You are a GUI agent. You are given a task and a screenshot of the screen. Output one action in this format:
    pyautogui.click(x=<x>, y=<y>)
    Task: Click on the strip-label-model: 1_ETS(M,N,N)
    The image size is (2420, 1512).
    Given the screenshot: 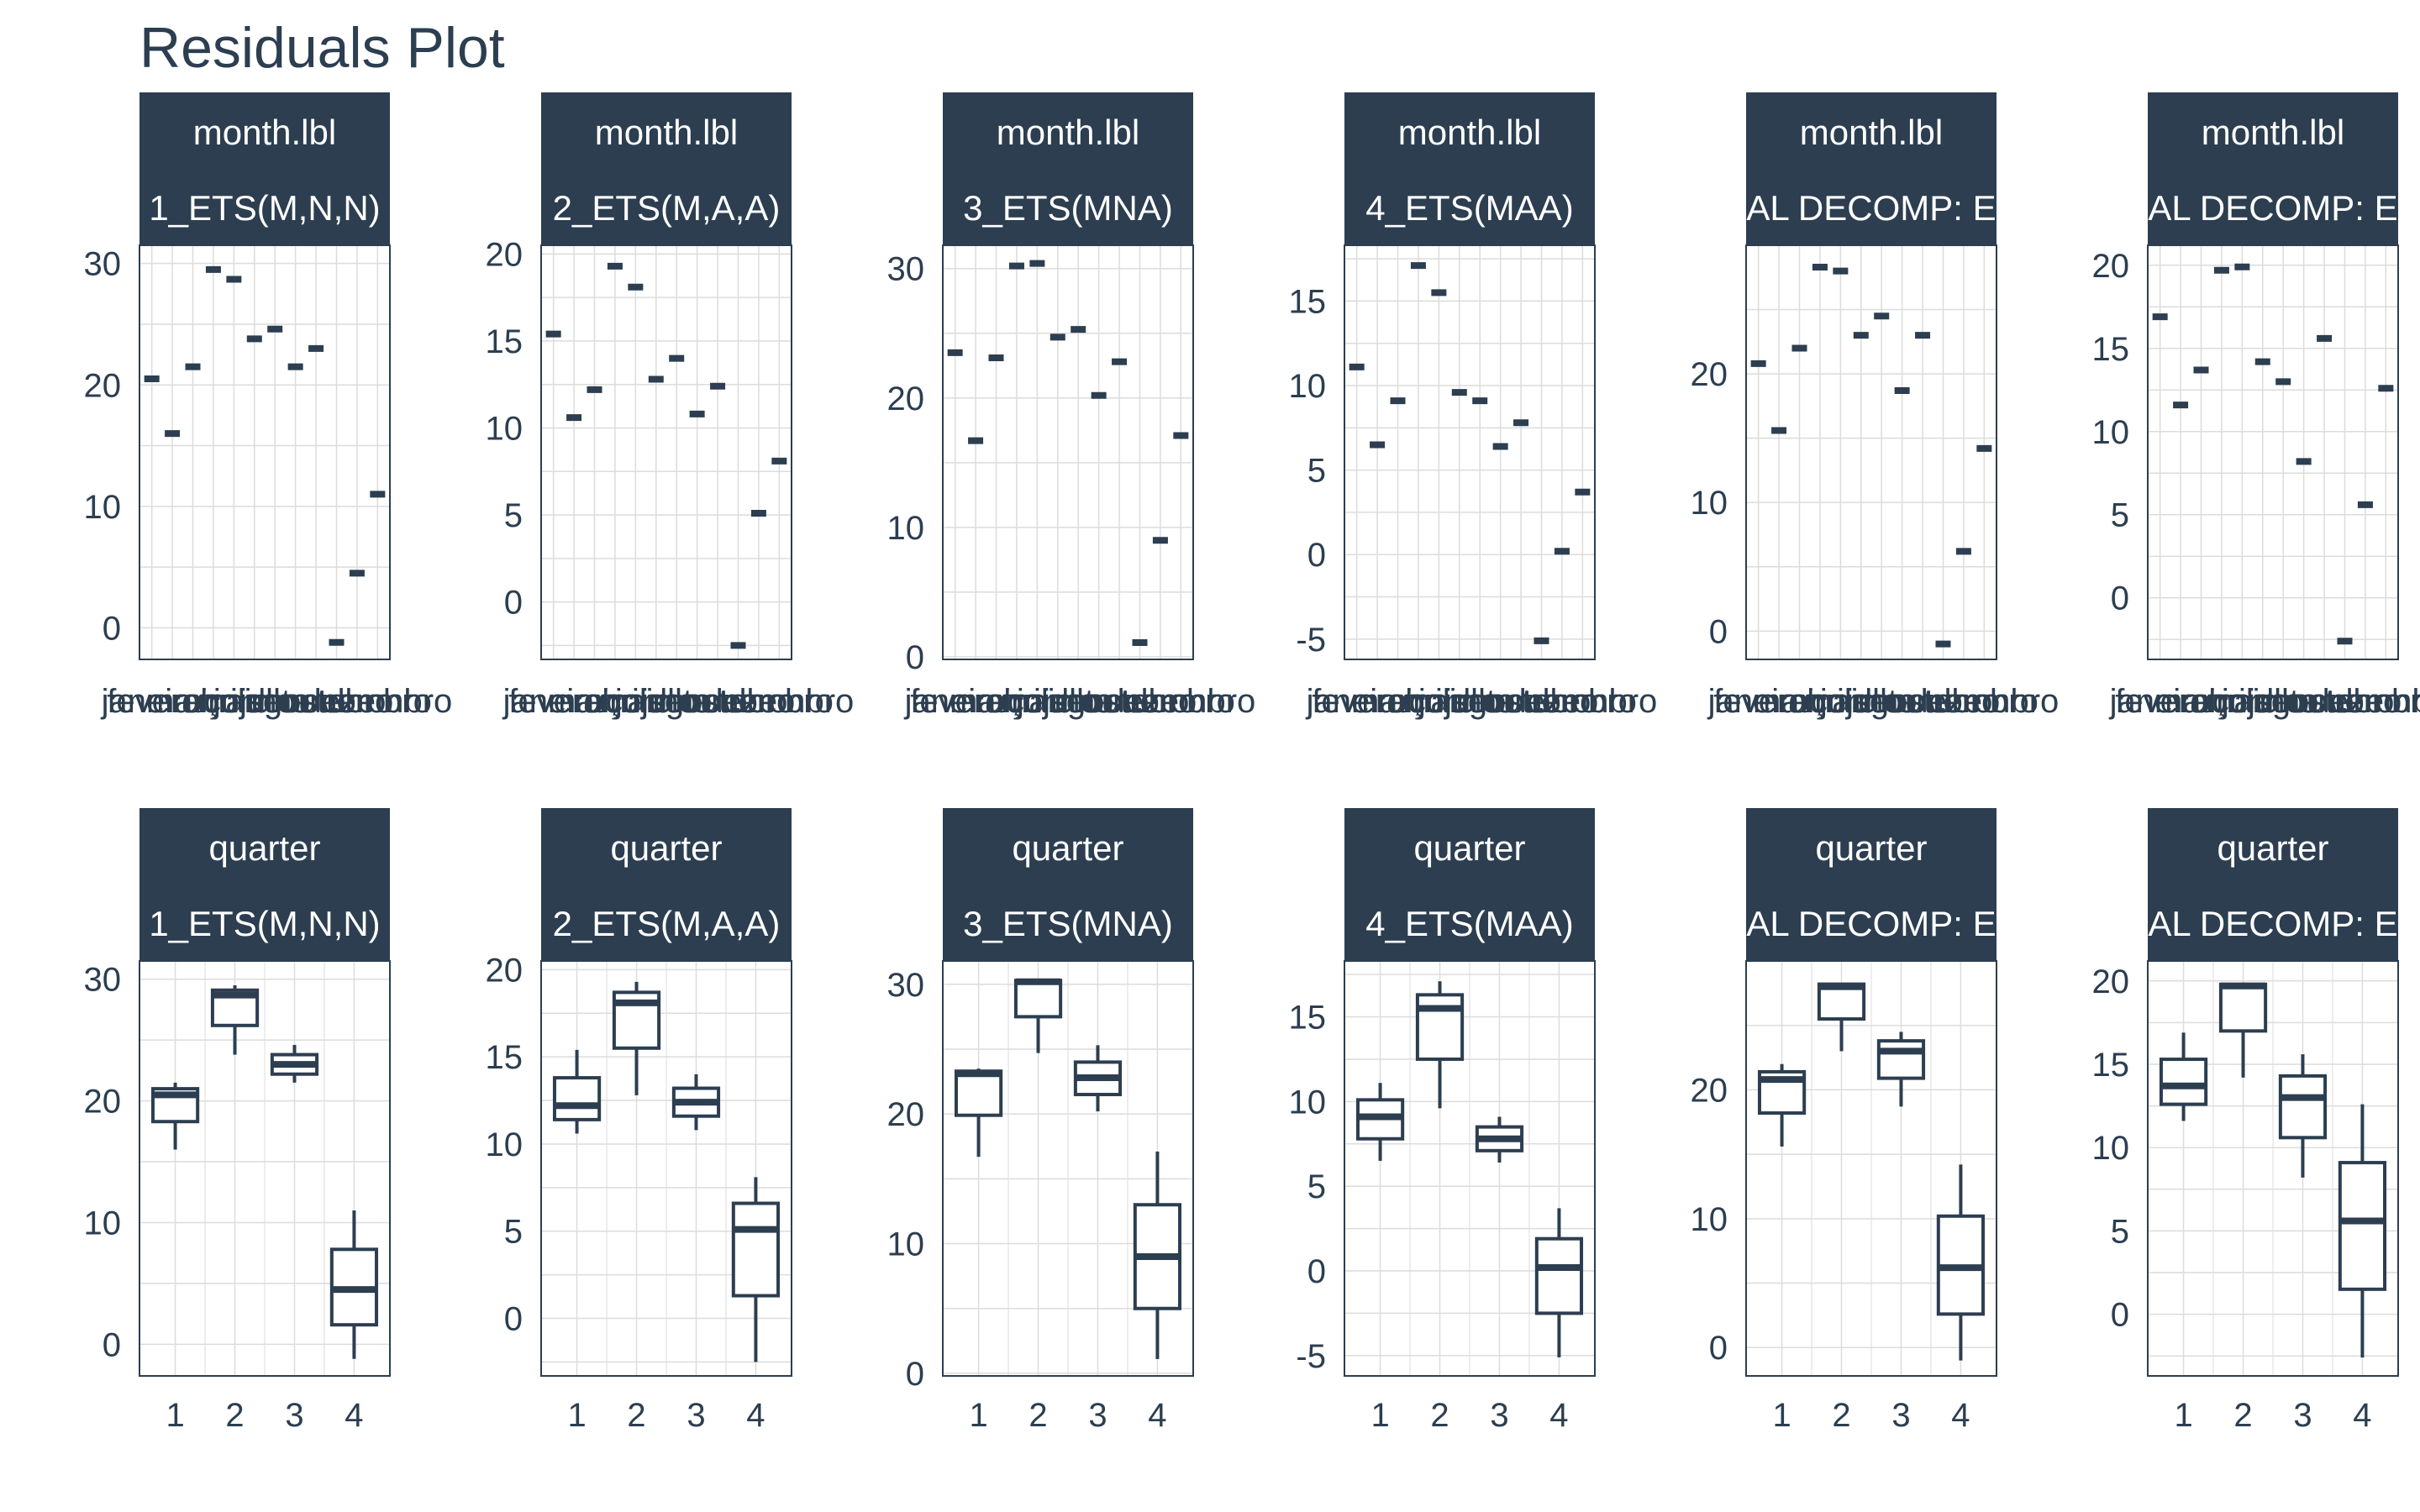 What is the action you would take?
    pyautogui.click(x=264, y=208)
    